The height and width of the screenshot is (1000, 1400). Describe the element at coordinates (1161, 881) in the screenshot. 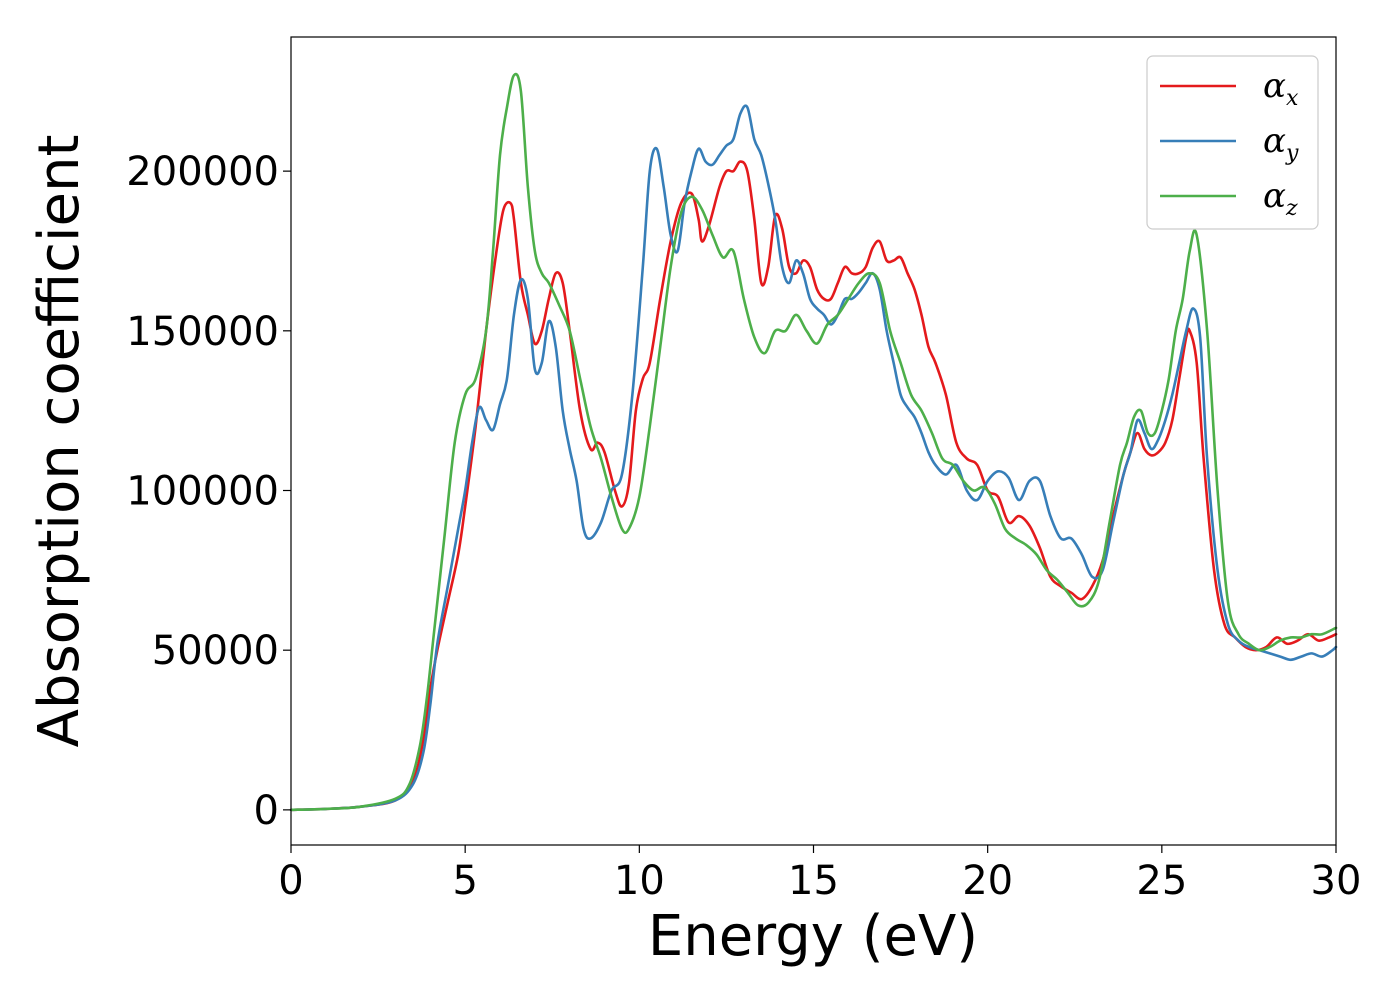

I see `x-tick-label: 25` at that location.